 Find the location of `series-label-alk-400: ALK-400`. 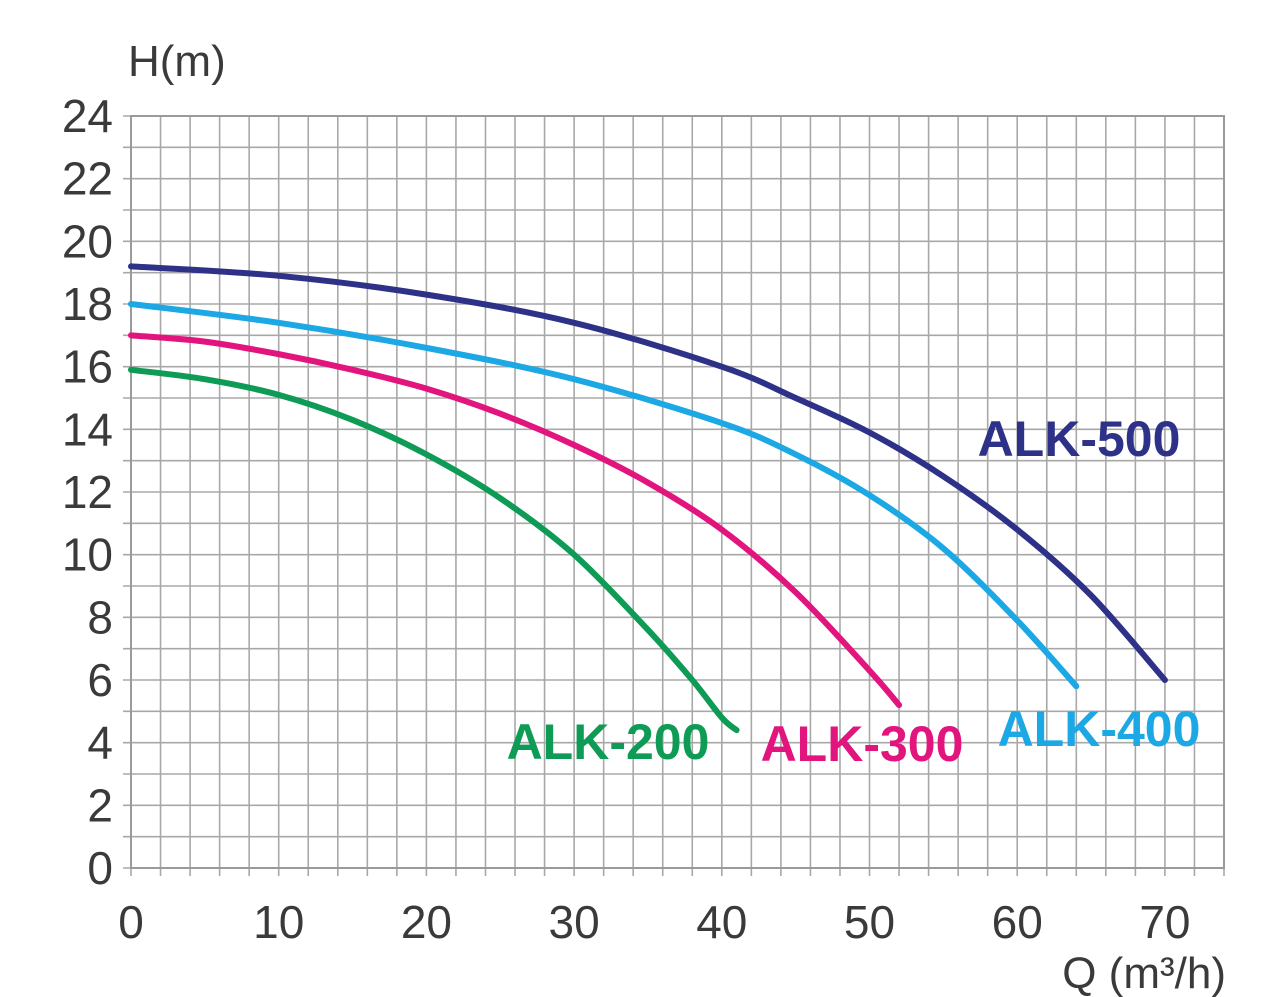

series-label-alk-400: ALK-400 is located at coordinates (1099, 729).